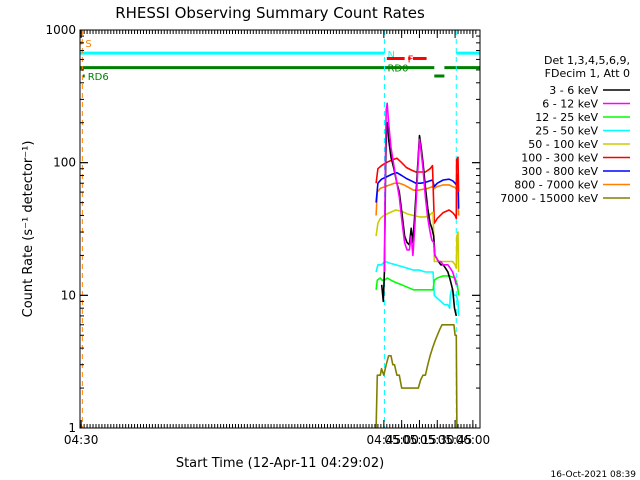 The image size is (640, 480). Describe the element at coordinates (28, 229) in the screenshot. I see `y-axis-label: Count Rate (s⁻¹ detector⁻¹)` at that location.